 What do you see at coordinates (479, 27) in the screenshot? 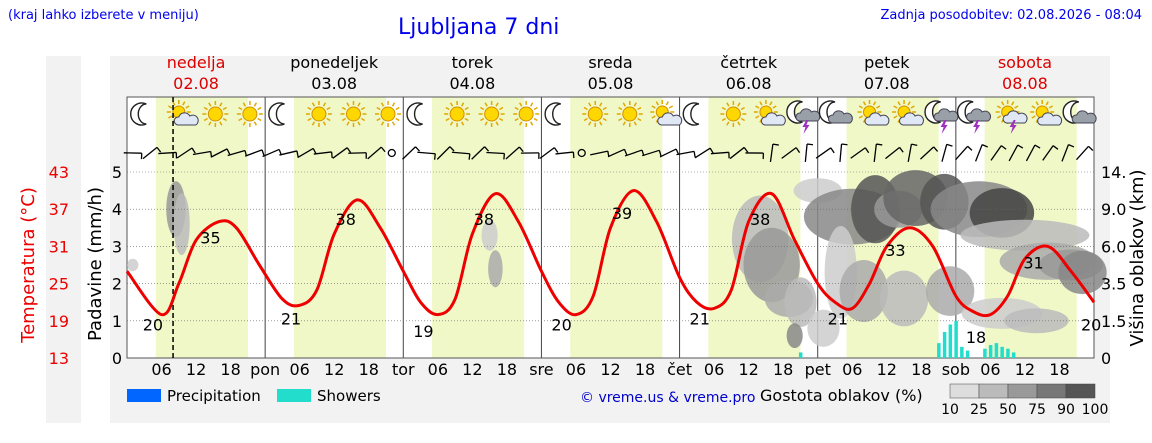
I see `chart-title: Ljubljana 7 dni` at bounding box center [479, 27].